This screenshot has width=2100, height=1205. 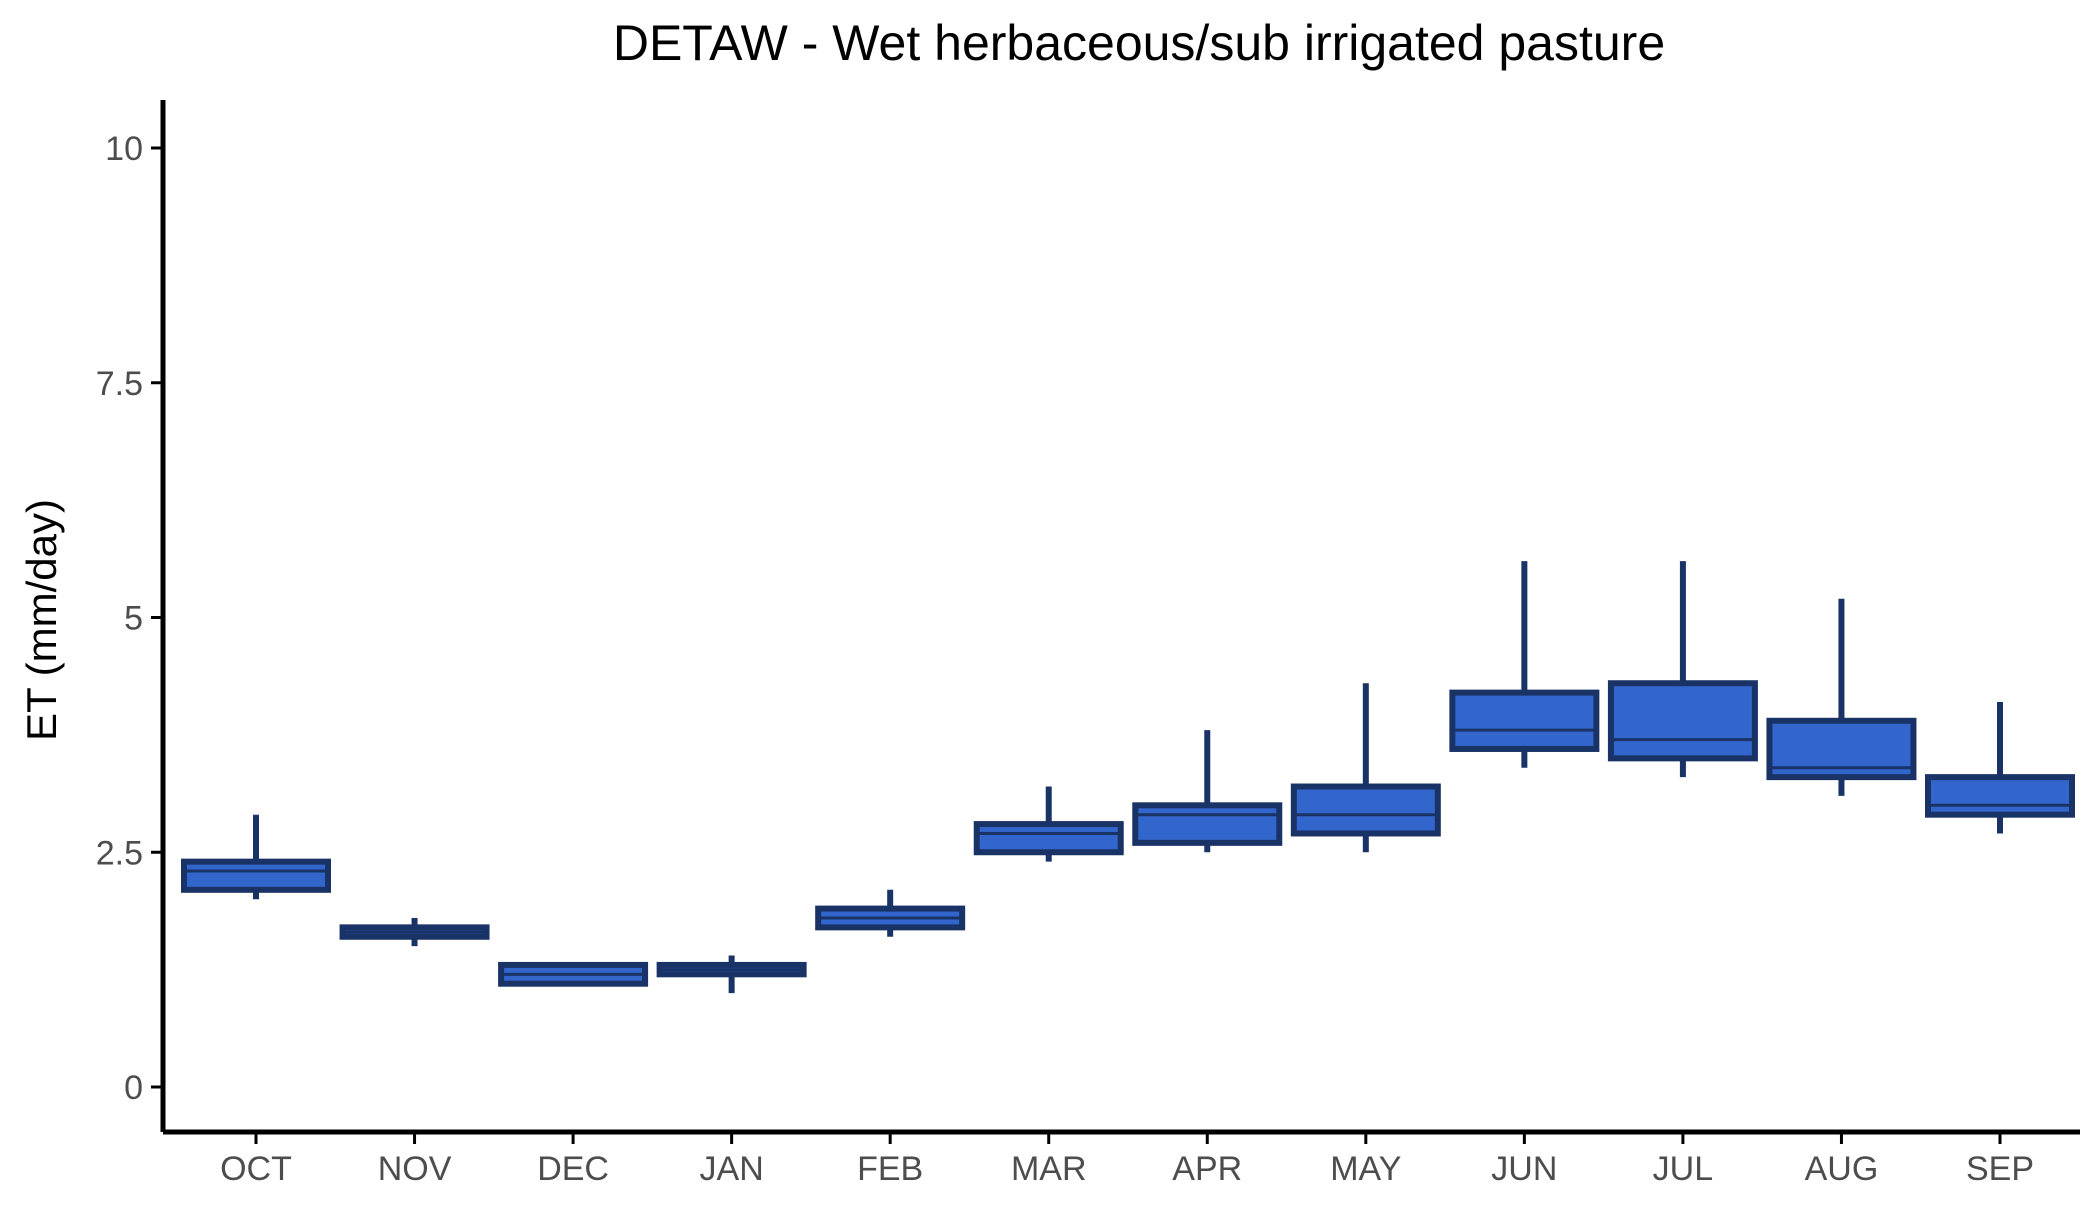 What do you see at coordinates (119, 853) in the screenshot?
I see `y-tick-label: 2.5` at bounding box center [119, 853].